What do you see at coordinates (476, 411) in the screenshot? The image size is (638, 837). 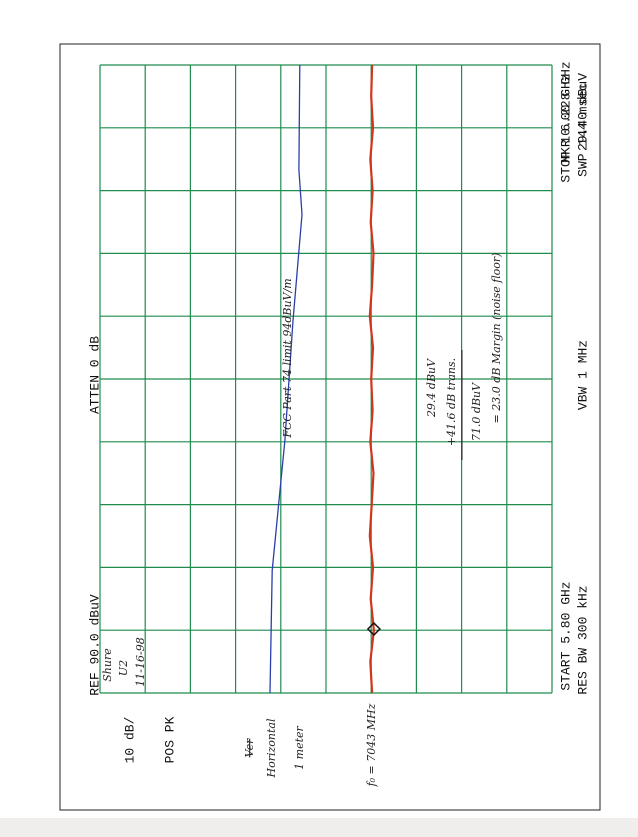 I see `note-calc: 71.0 dBuV` at bounding box center [476, 411].